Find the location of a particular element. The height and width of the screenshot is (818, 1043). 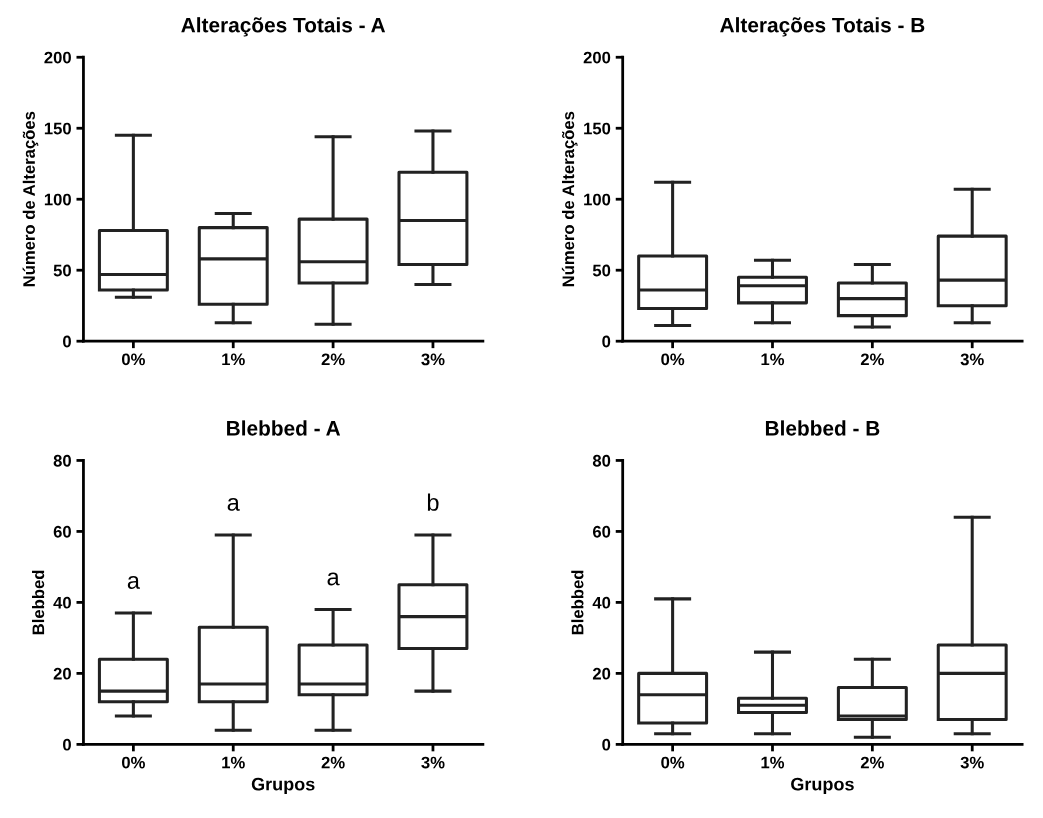

chart-title: Alterações Totais - A is located at coordinates (283, 27).